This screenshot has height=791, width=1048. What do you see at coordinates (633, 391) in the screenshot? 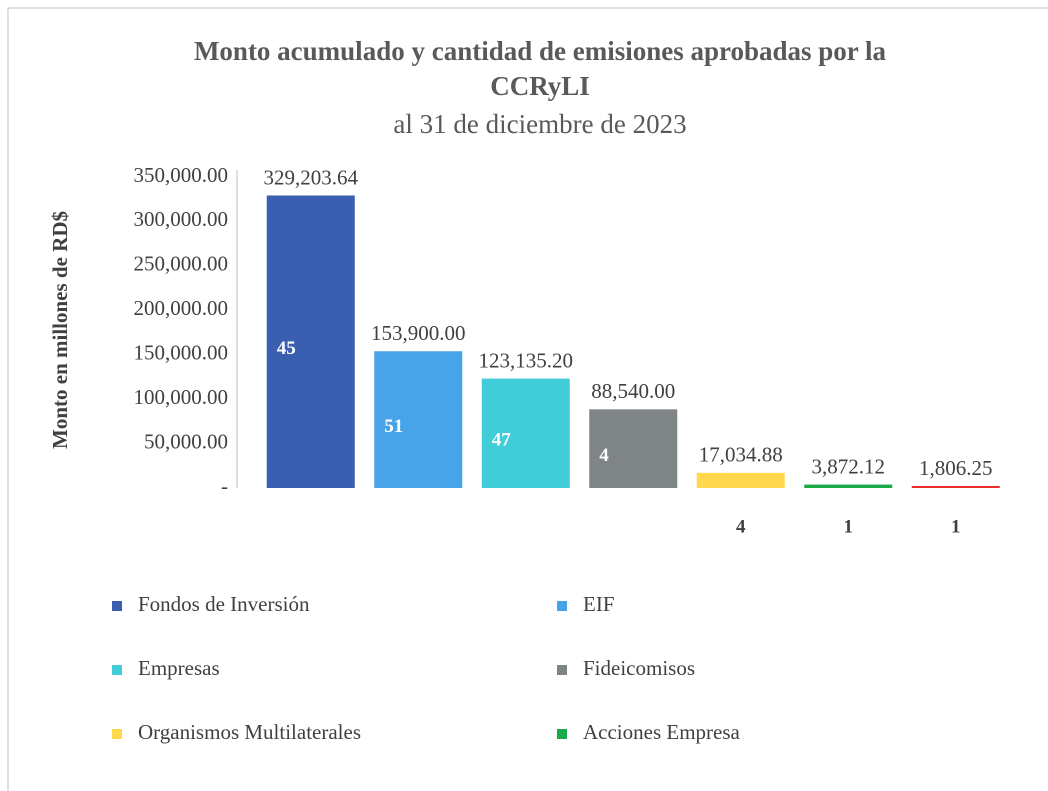
I see `value-label: 88,540.00` at bounding box center [633, 391].